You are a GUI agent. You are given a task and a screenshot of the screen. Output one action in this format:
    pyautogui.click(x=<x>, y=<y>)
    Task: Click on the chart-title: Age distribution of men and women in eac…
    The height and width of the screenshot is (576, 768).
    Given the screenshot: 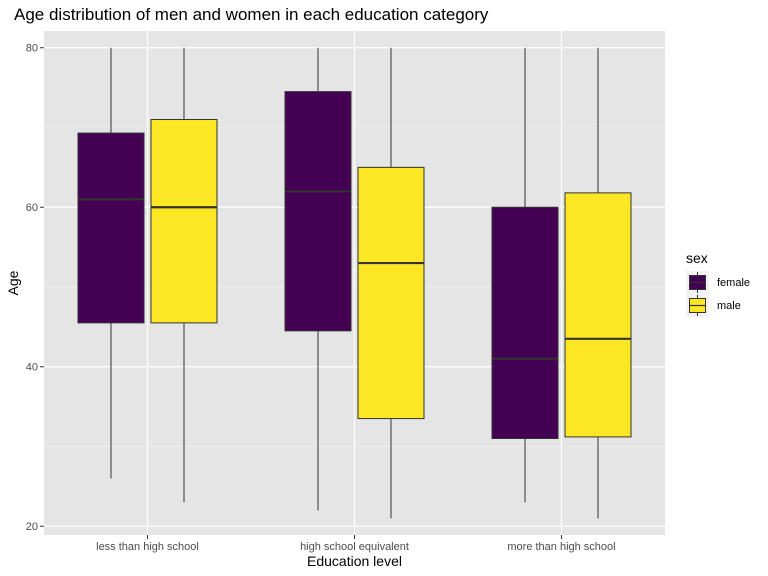 What is the action you would take?
    pyautogui.click(x=251, y=14)
    